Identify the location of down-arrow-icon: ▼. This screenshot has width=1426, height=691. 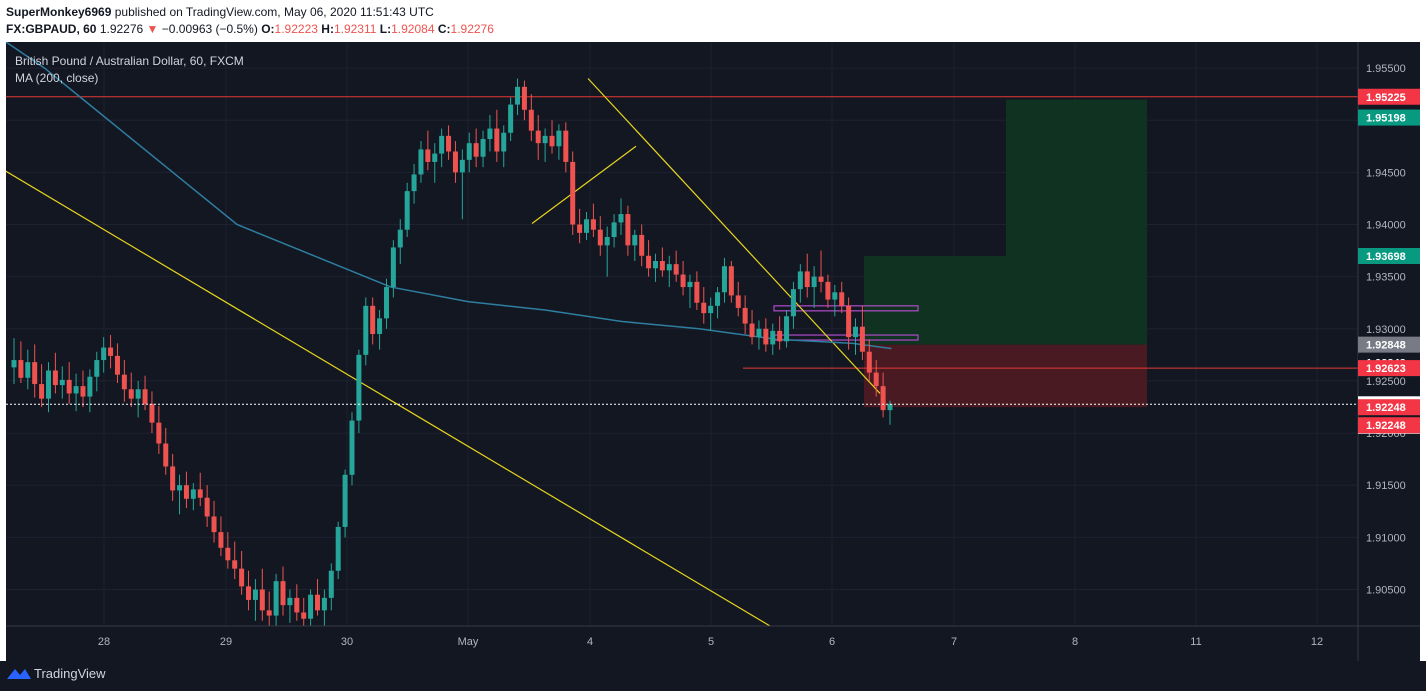
(152, 29).